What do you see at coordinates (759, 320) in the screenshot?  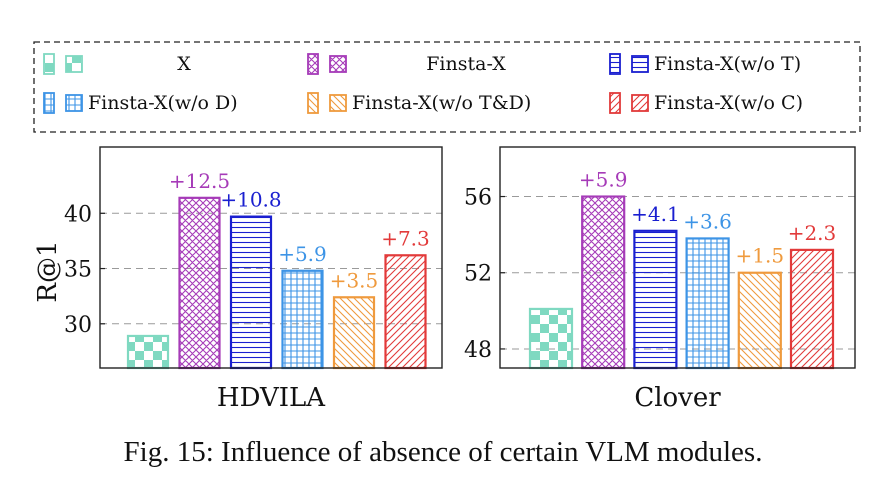 I see `bar-clover-finsta-x-w-o-tandd` at bounding box center [759, 320].